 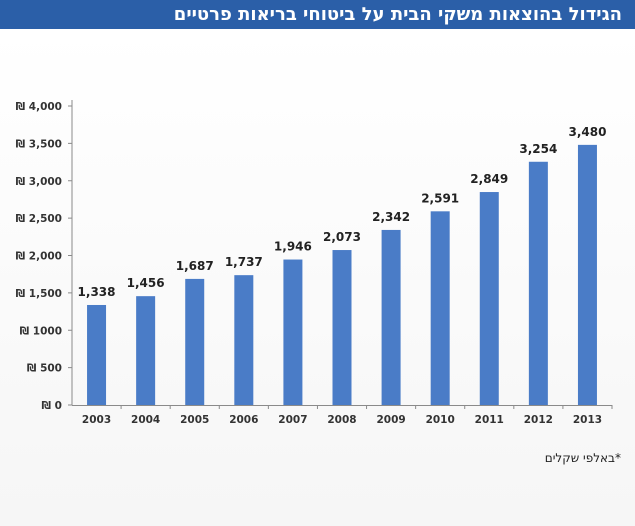 What do you see at coordinates (390, 420) in the screenshot?
I see `x-tick-label: 2009` at bounding box center [390, 420].